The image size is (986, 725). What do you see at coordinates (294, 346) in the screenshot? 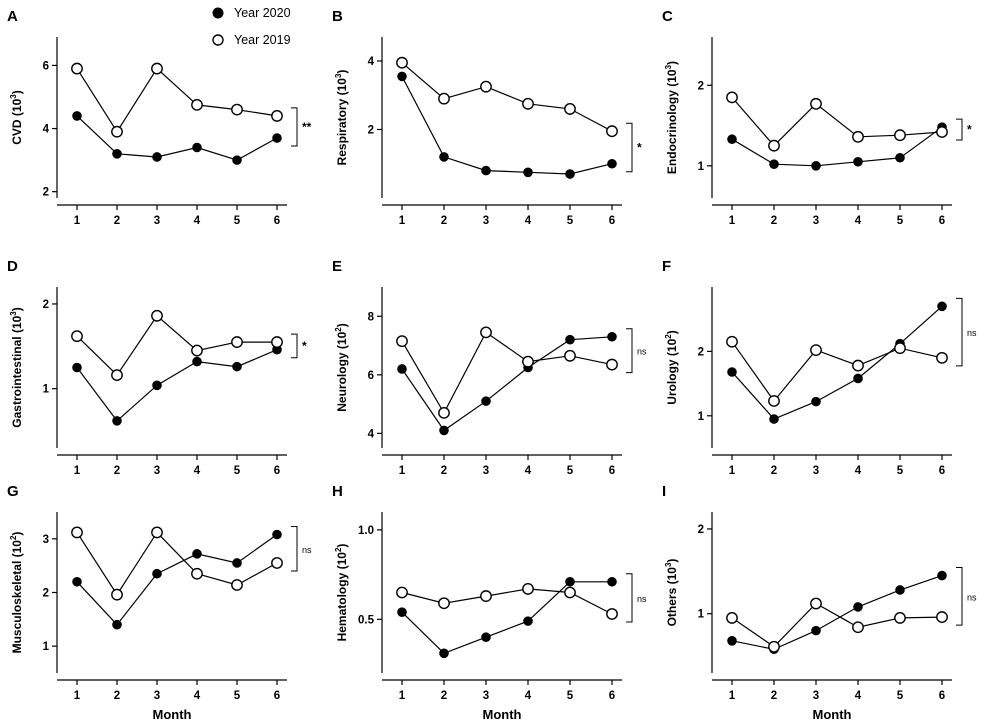
I see `significance-bracket-d` at bounding box center [294, 346].